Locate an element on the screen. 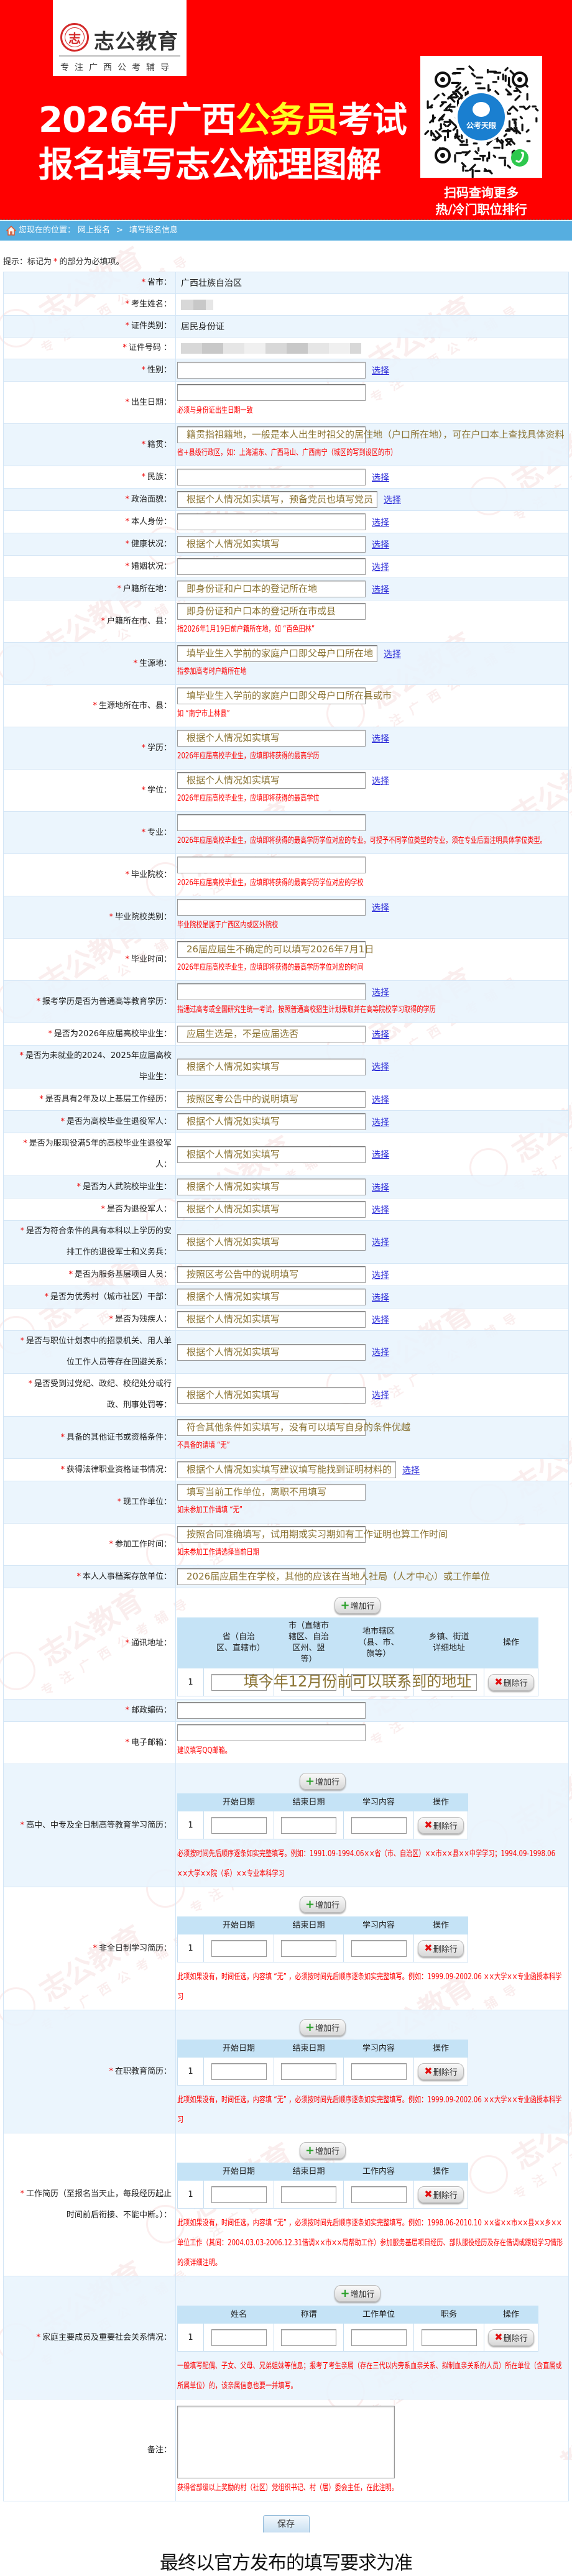  qr-code: 公考天眼 is located at coordinates (481, 117).